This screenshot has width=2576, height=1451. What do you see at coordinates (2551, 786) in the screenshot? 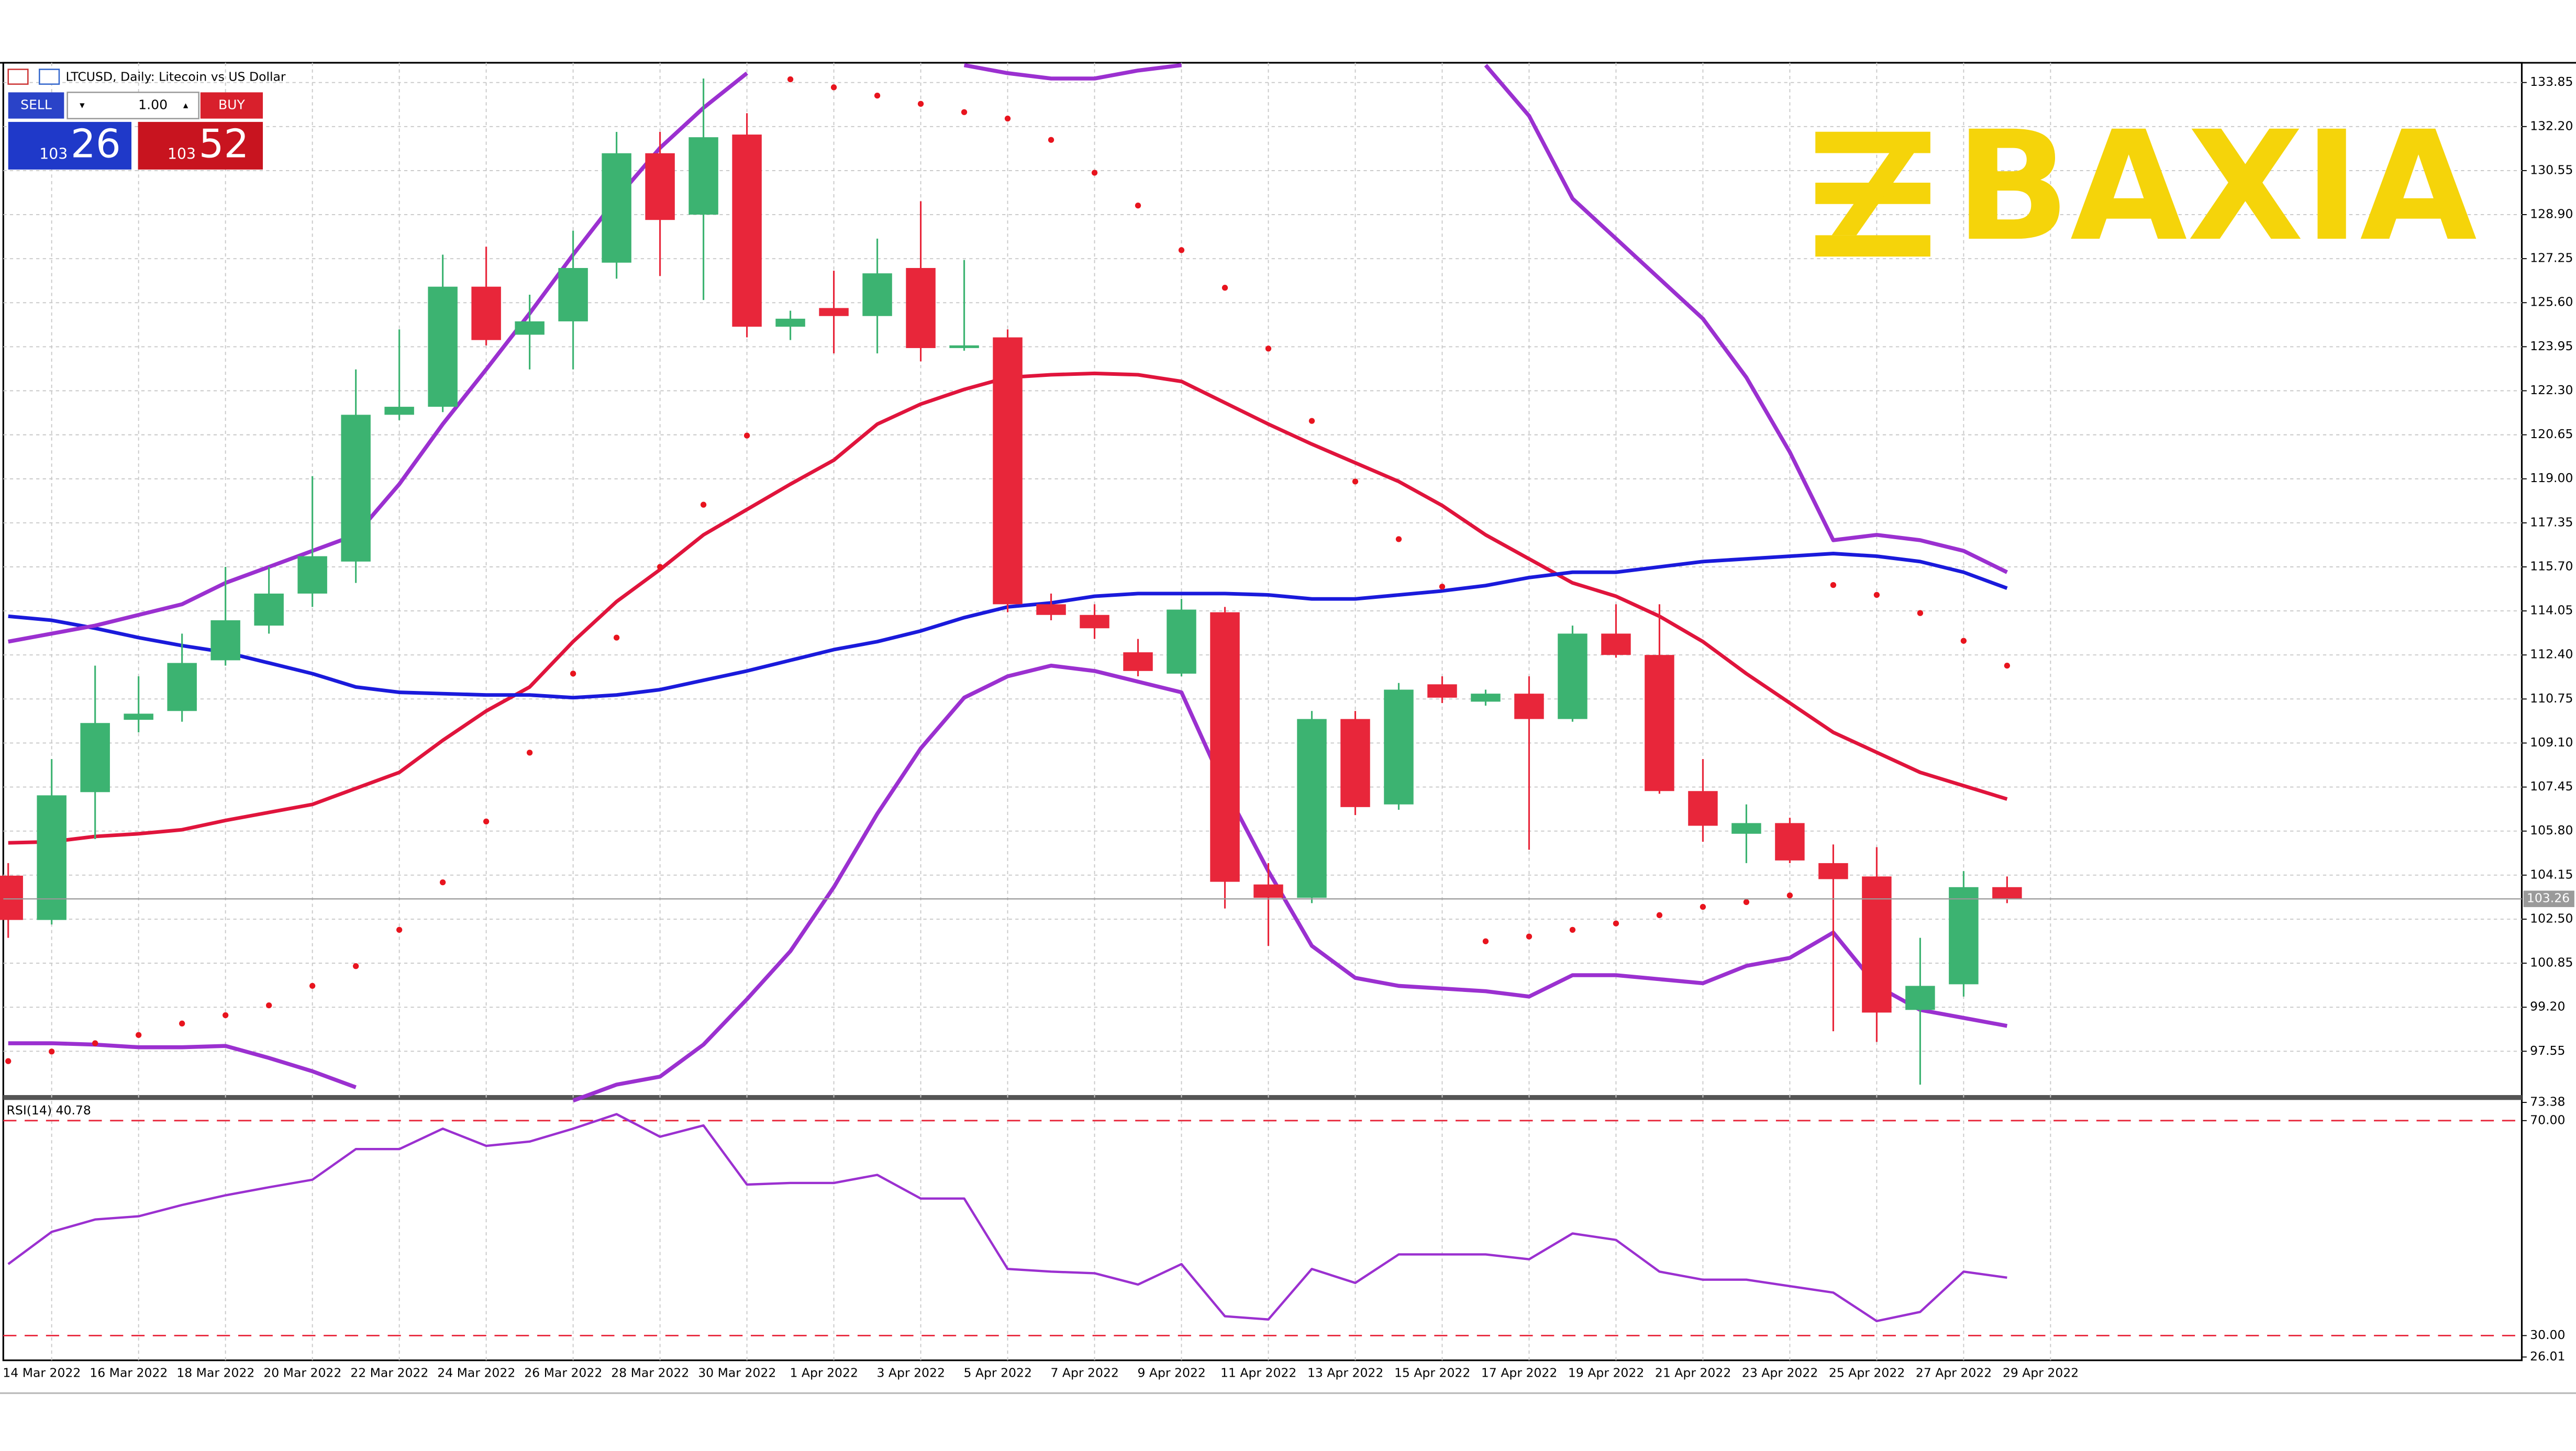
I see `y-tick-label: 107.45` at bounding box center [2551, 786].